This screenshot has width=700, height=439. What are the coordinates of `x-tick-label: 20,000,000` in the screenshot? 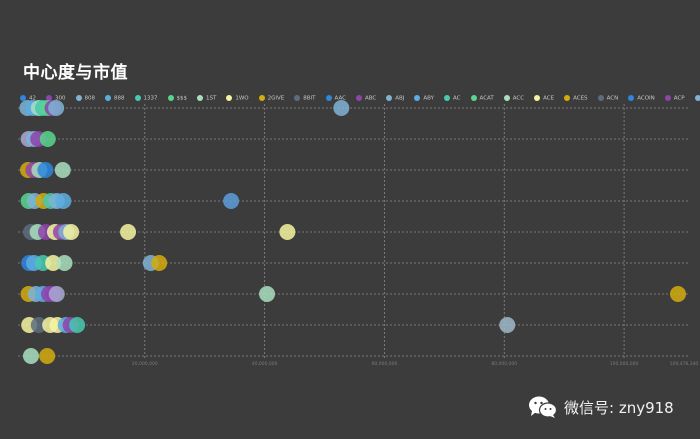 It's located at (145, 364).